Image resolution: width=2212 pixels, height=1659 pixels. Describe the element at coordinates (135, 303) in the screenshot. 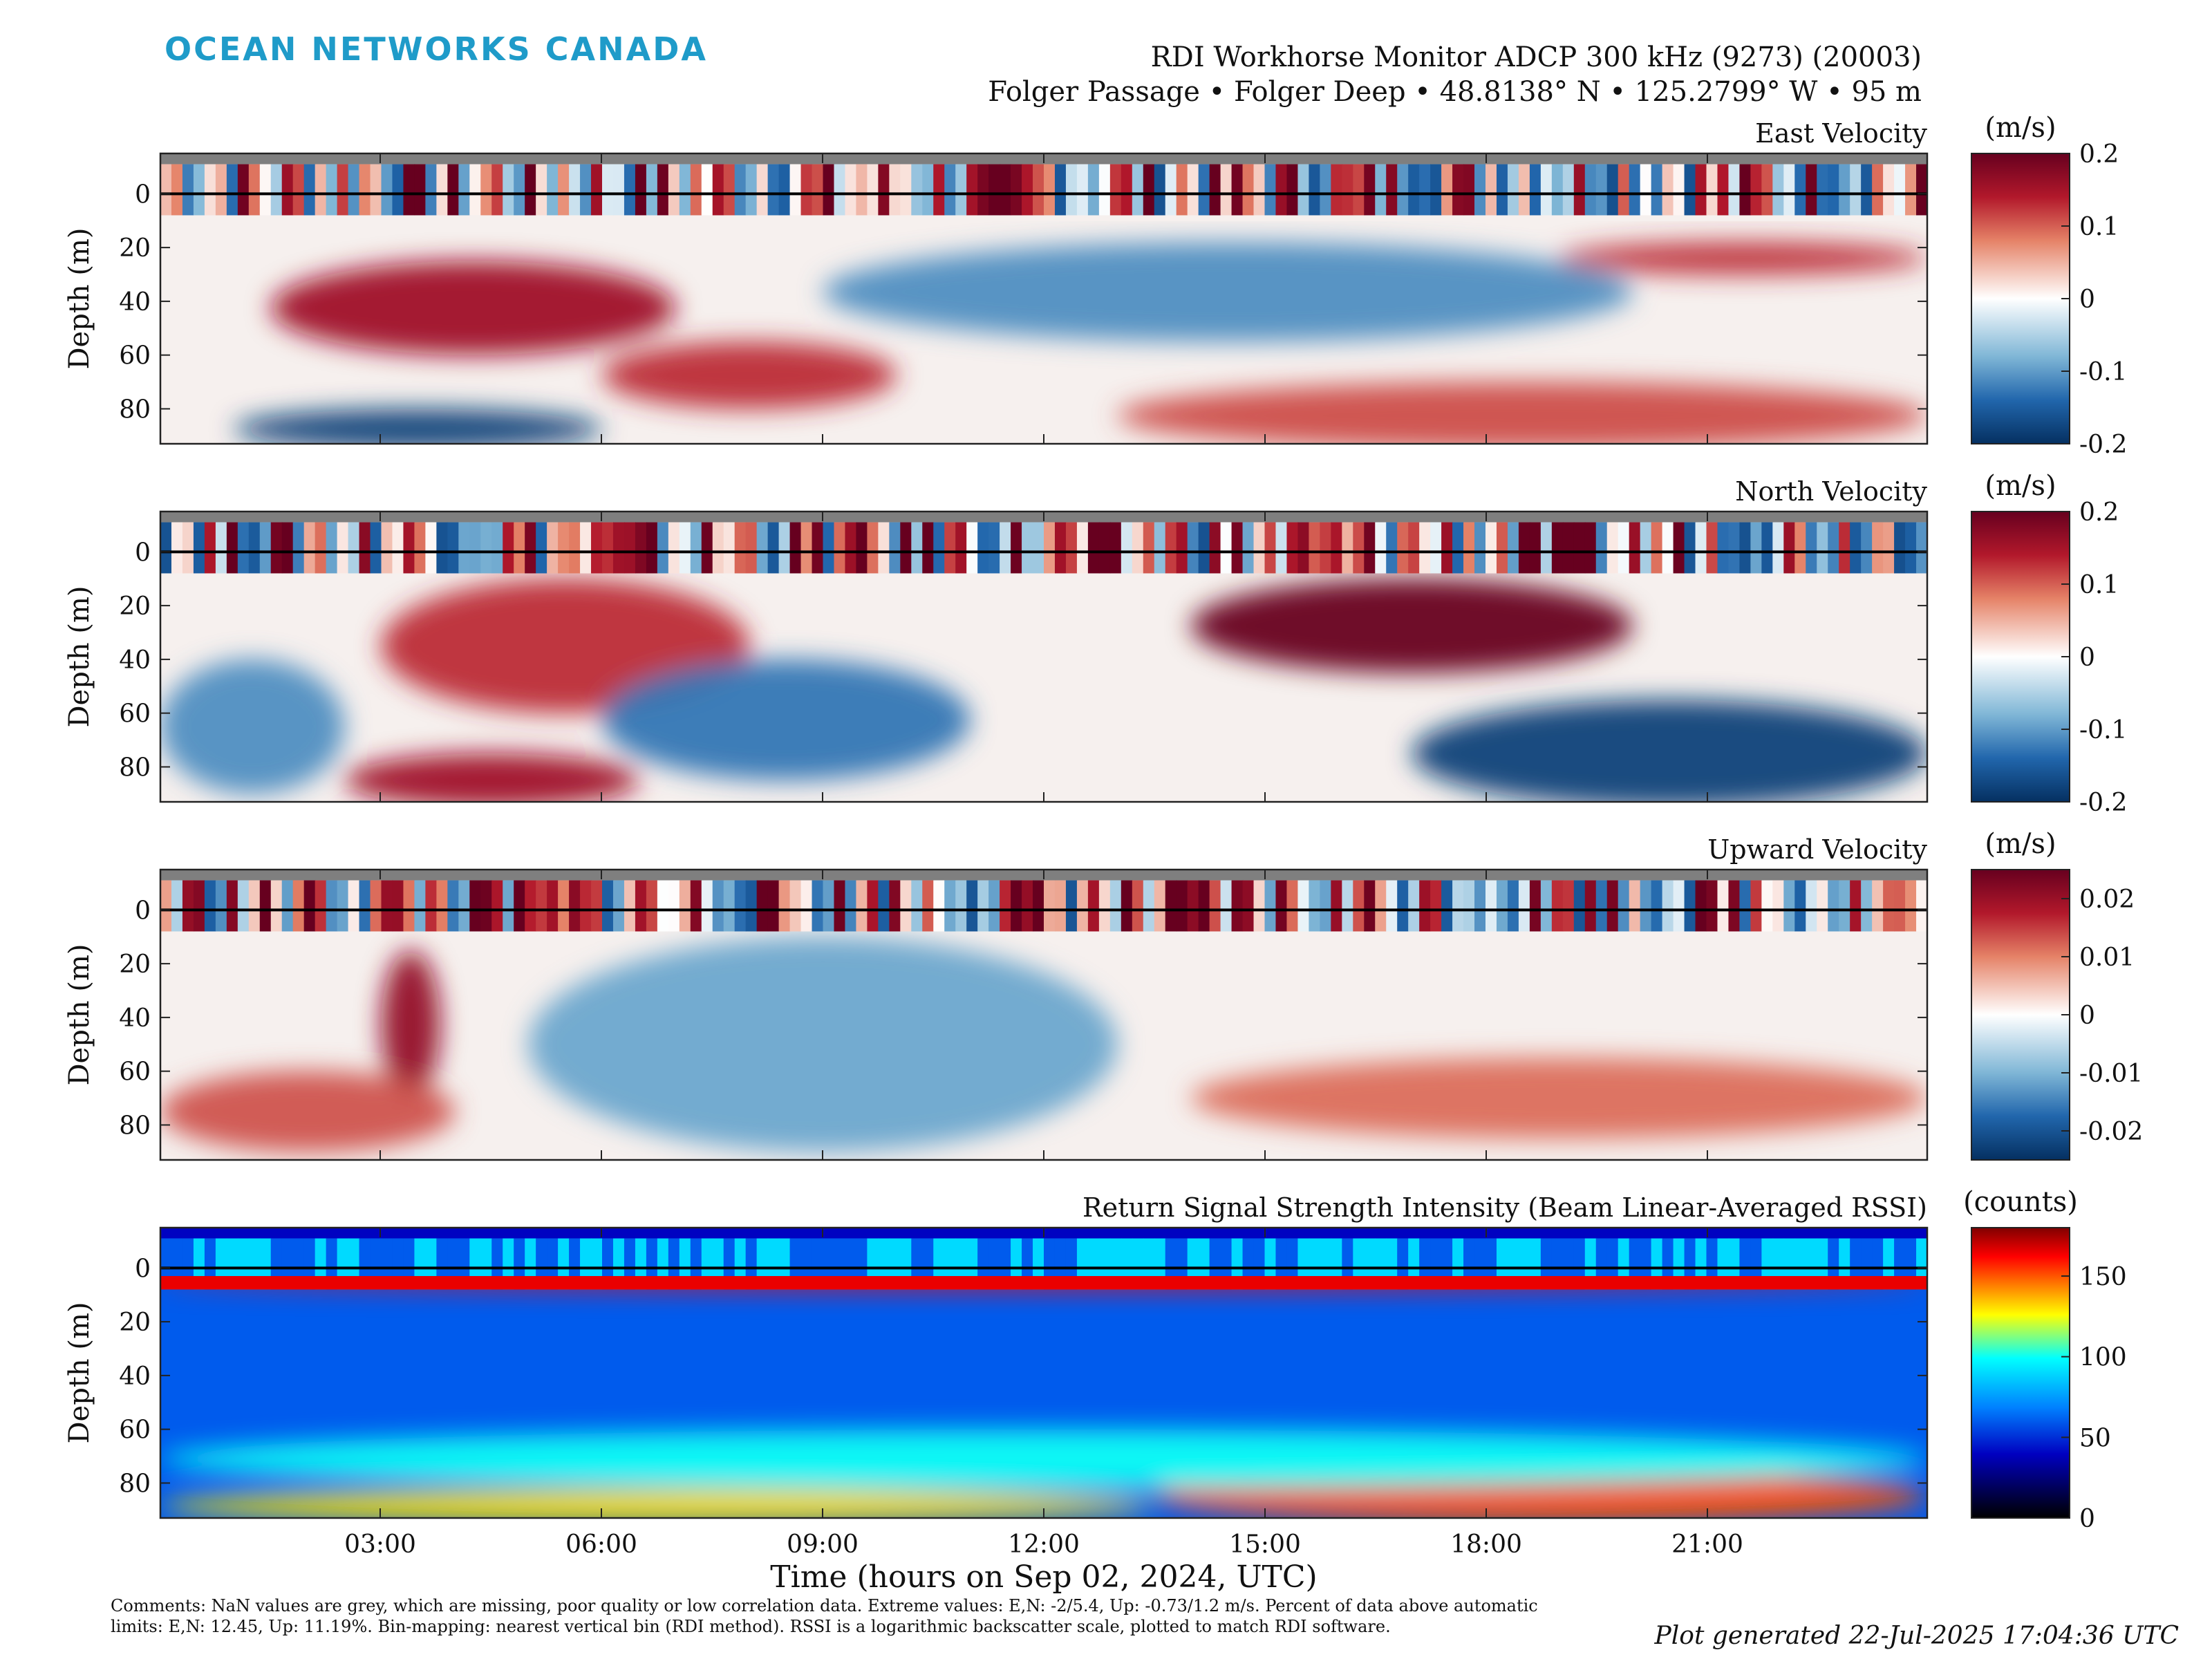

I see `y-tick-label: 40` at that location.